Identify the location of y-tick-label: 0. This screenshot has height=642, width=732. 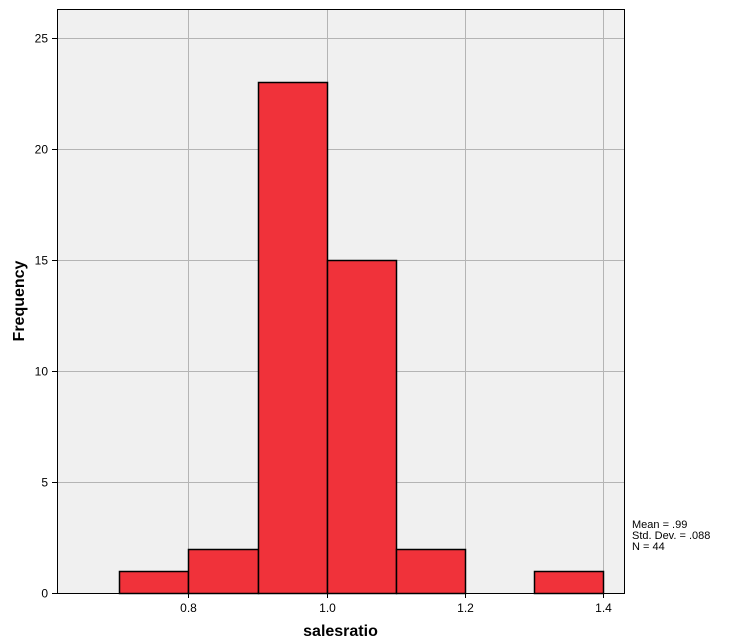
(44, 594).